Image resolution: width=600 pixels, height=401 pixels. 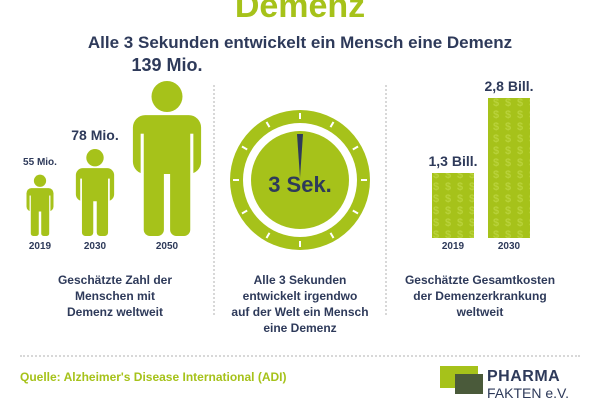 I want to click on page-title: Demenz, so click(x=300, y=12).